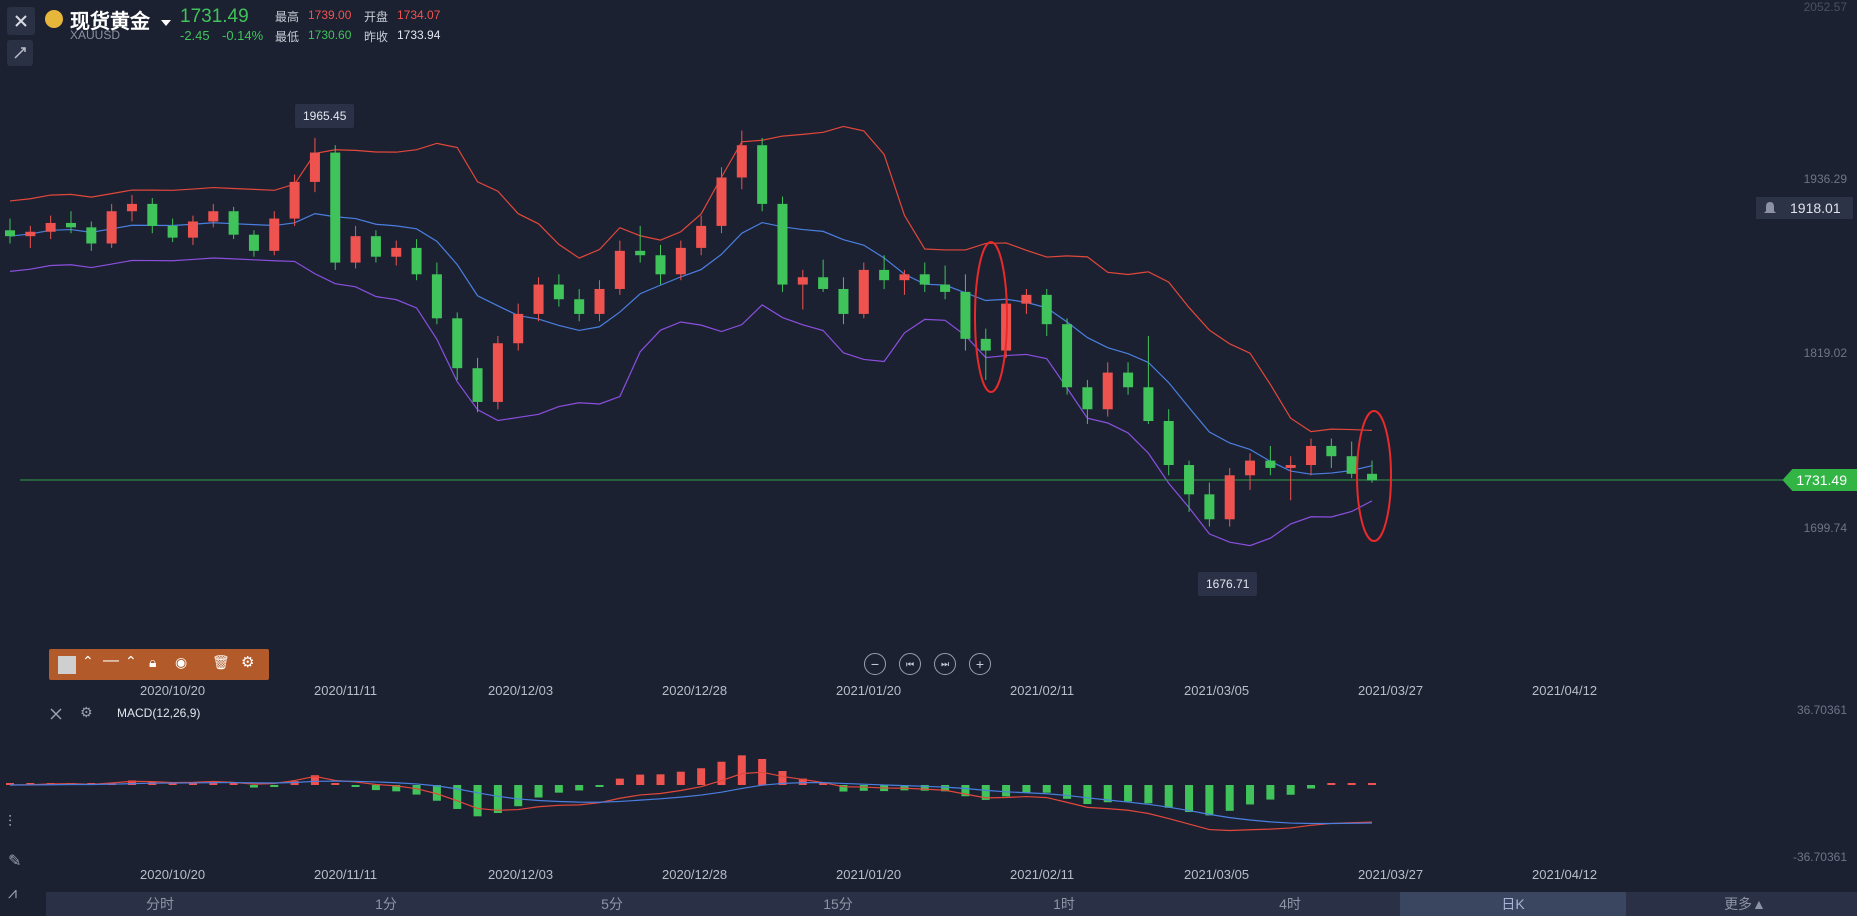  Describe the element at coordinates (1290, 904) in the screenshot. I see `timeframe-tab: 4时` at that location.